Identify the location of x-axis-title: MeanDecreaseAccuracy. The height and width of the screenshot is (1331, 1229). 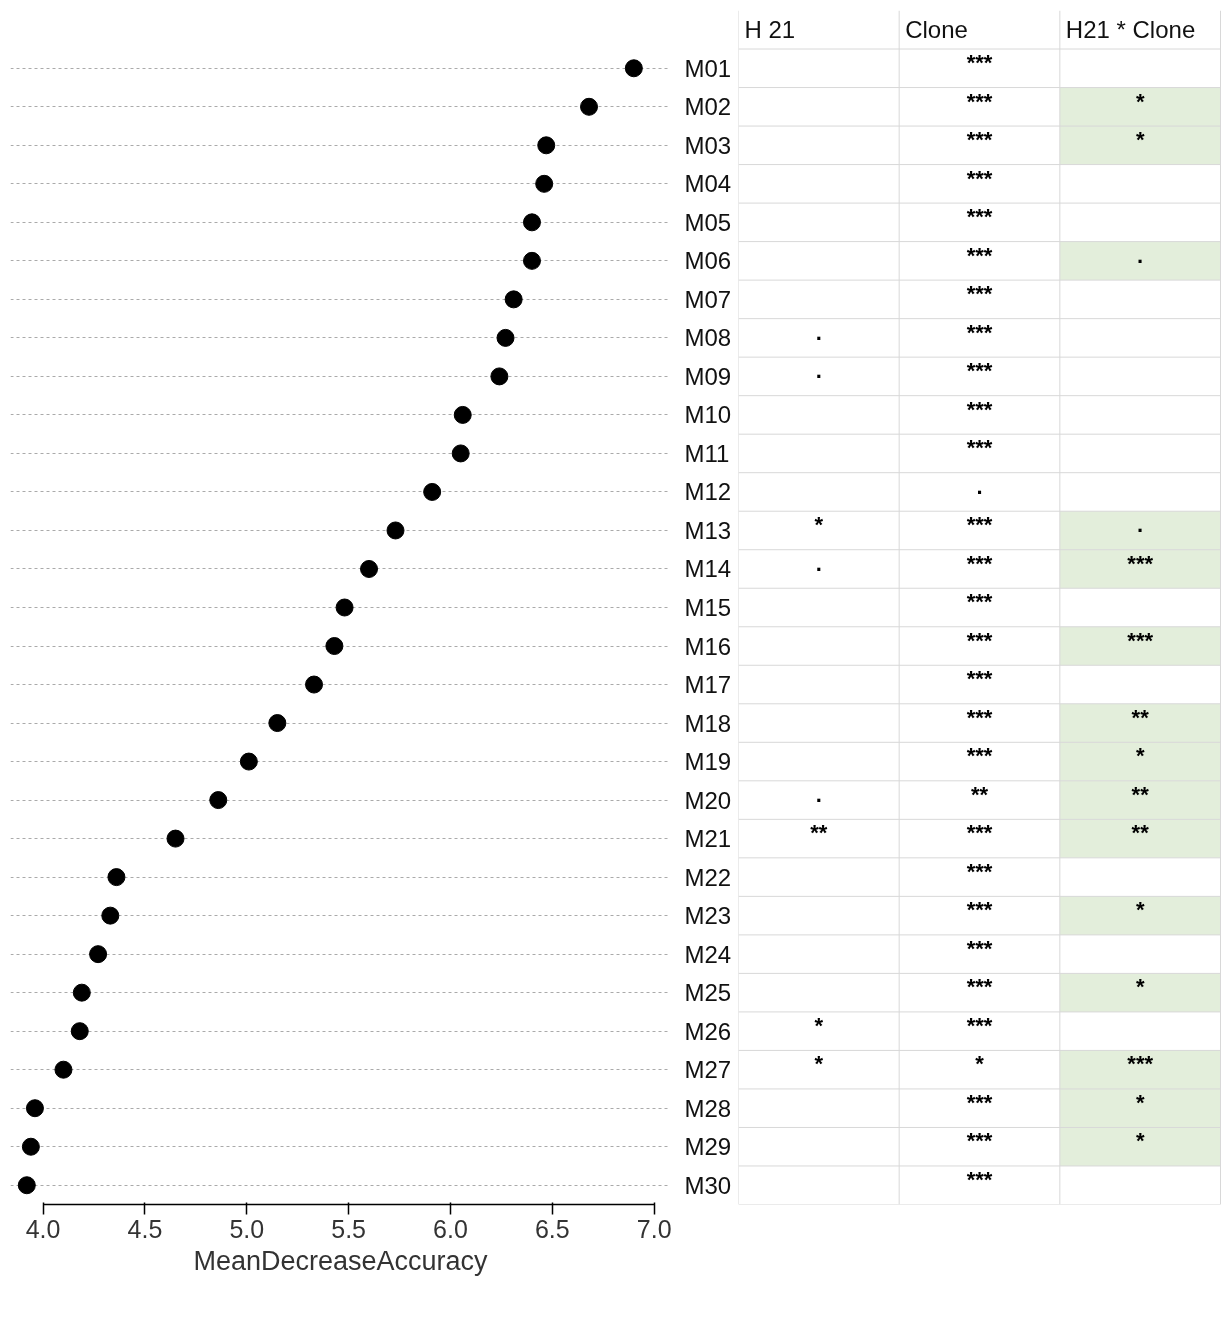
(341, 1260).